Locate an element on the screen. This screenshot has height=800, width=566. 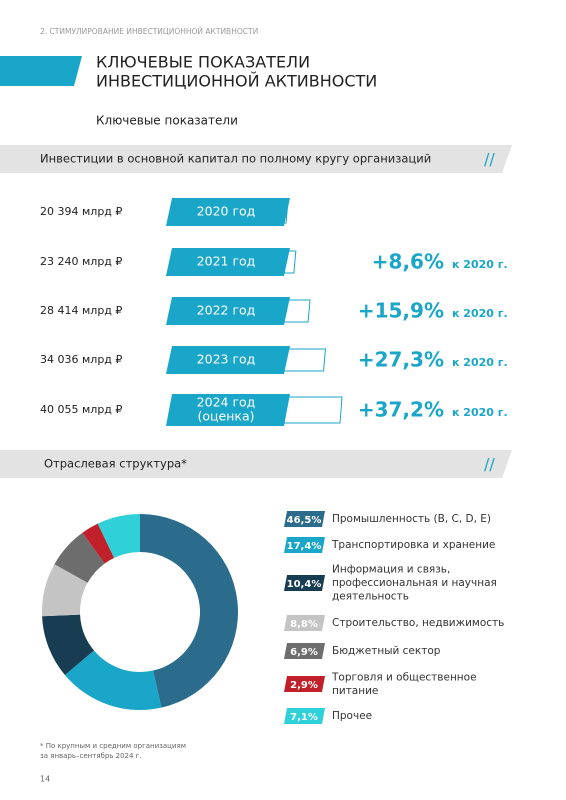
title-accent is located at coordinates (41, 71).